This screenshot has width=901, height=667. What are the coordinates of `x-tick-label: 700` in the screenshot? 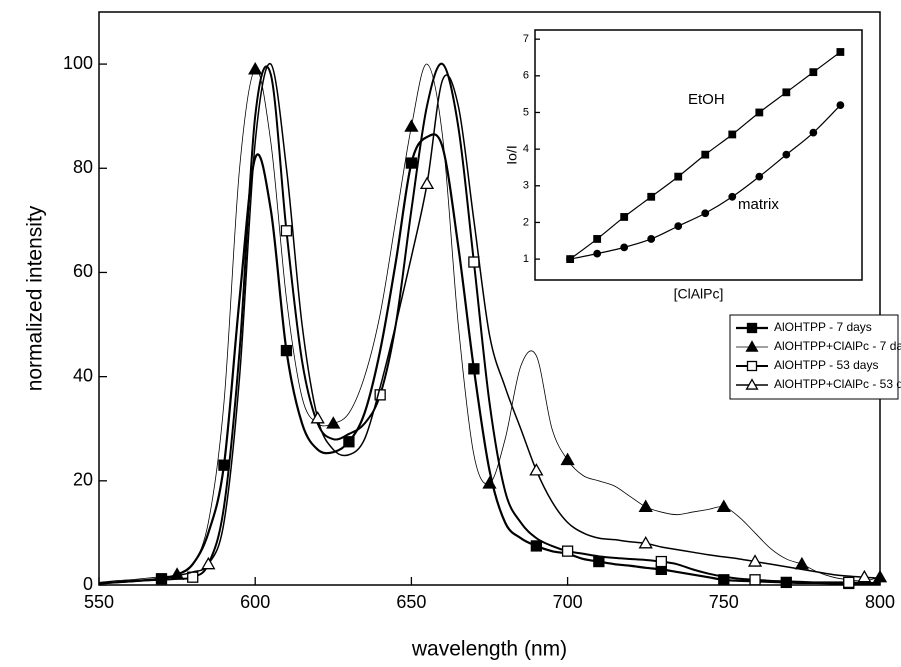 It's located at (568, 602).